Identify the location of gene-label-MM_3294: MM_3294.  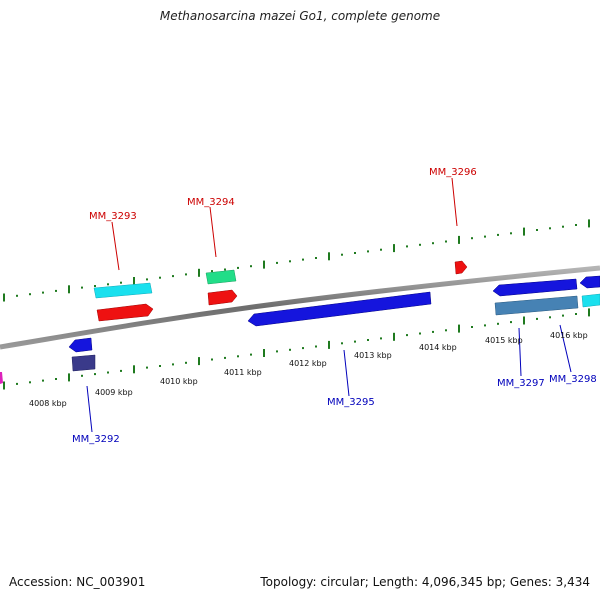
(211, 202).